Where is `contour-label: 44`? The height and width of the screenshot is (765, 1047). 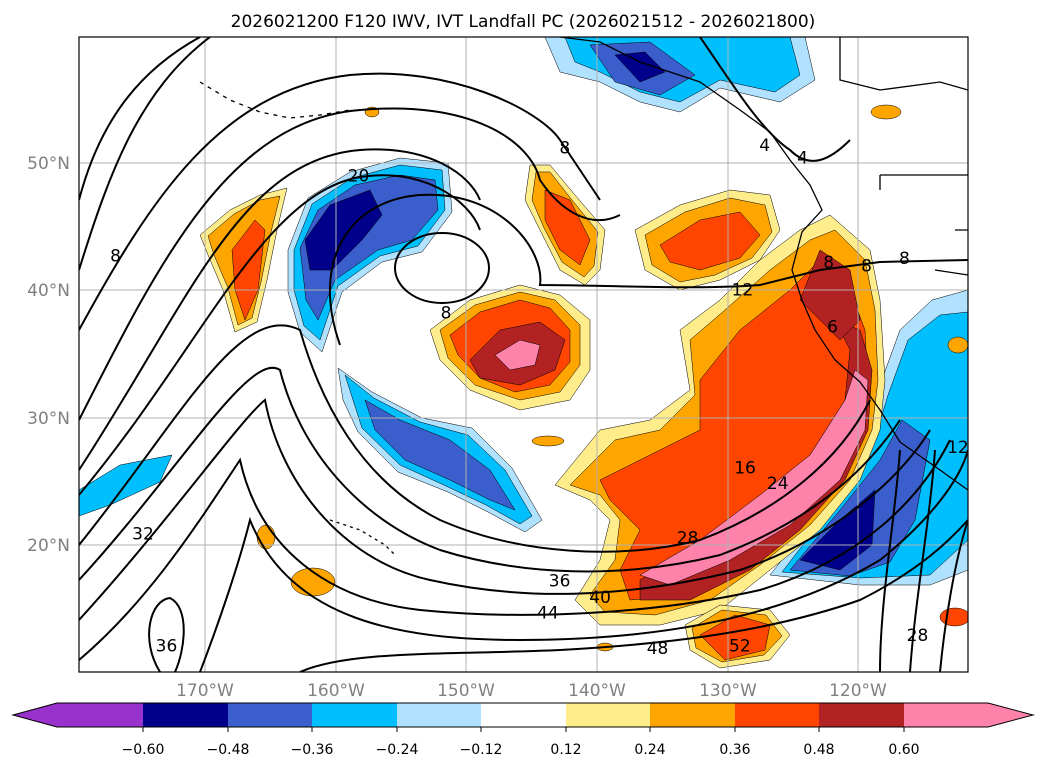 contour-label: 44 is located at coordinates (548, 613).